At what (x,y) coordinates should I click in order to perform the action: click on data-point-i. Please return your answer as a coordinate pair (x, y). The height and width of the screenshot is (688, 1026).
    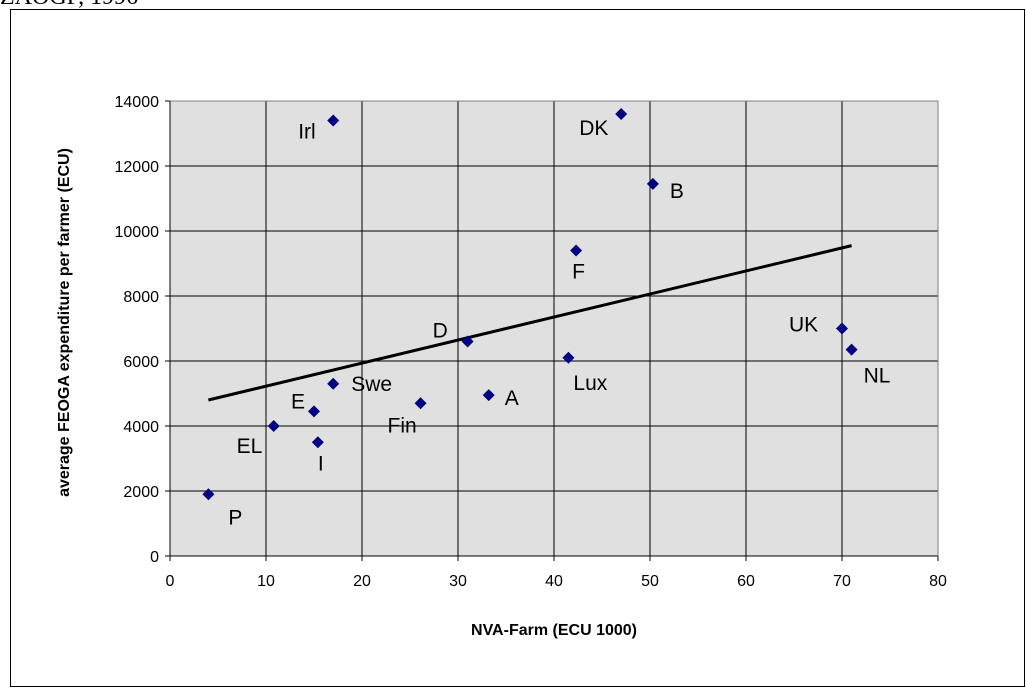
    Looking at the image, I should click on (317, 442).